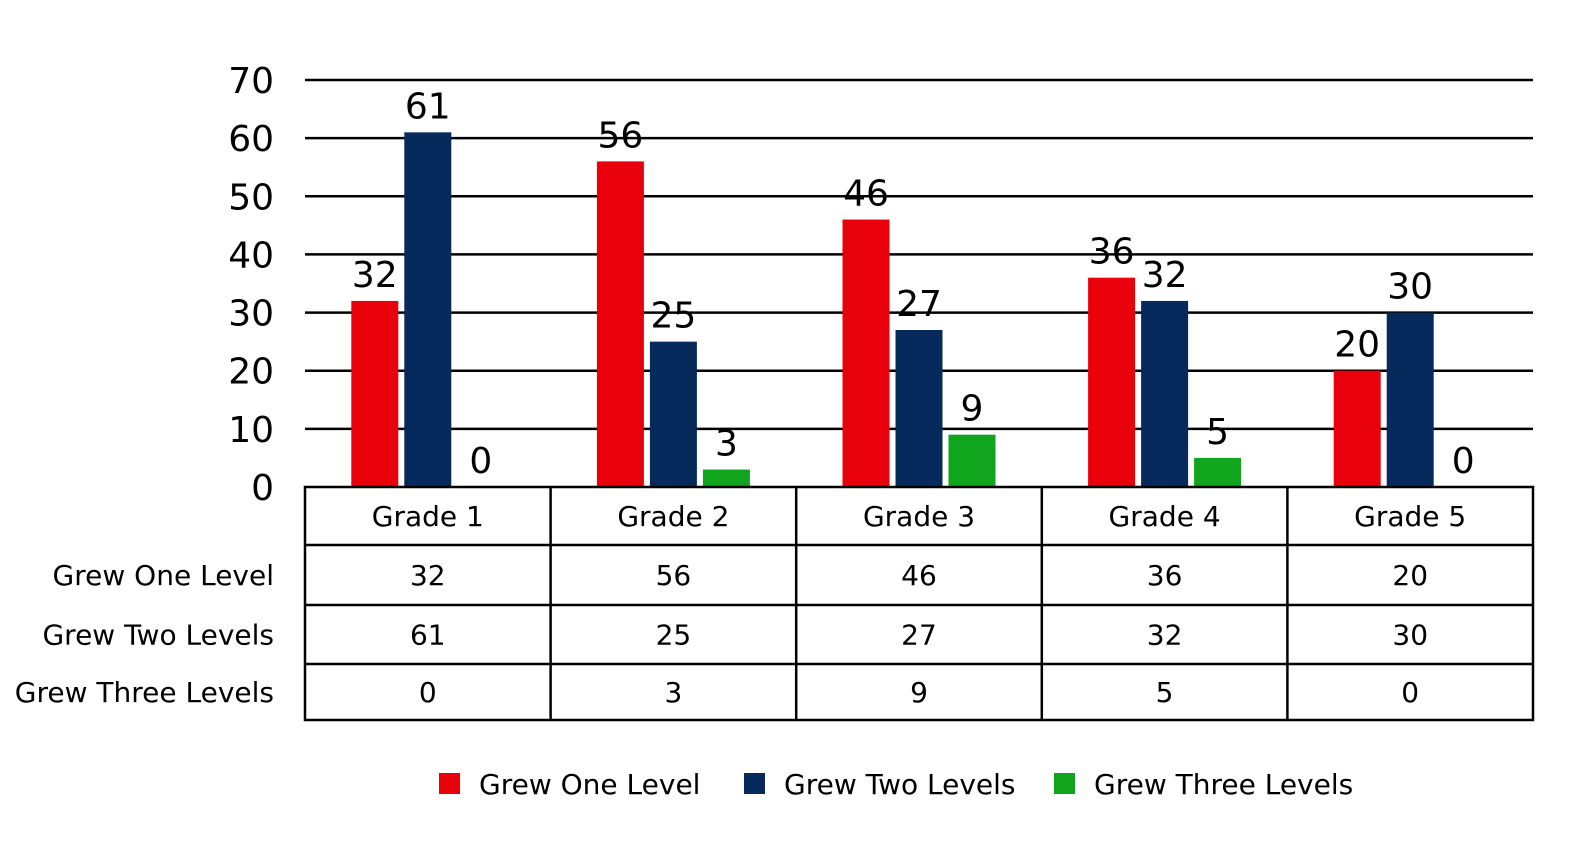 This screenshot has width=1572, height=848. I want to click on category-label: Grade 3, so click(919, 516).